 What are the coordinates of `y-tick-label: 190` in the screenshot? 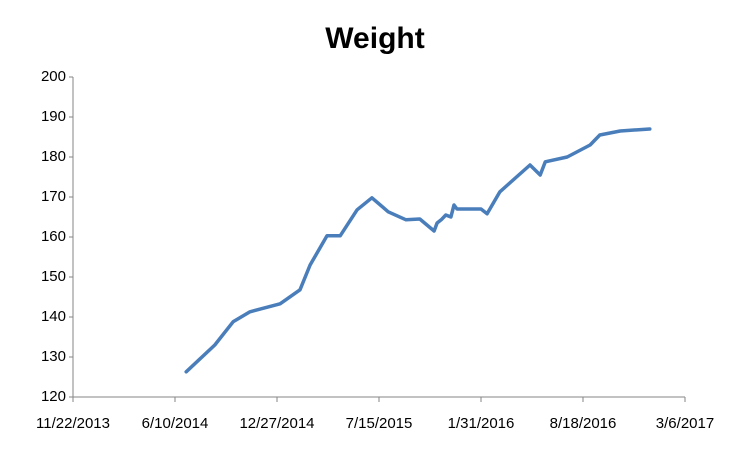 It's located at (53, 116).